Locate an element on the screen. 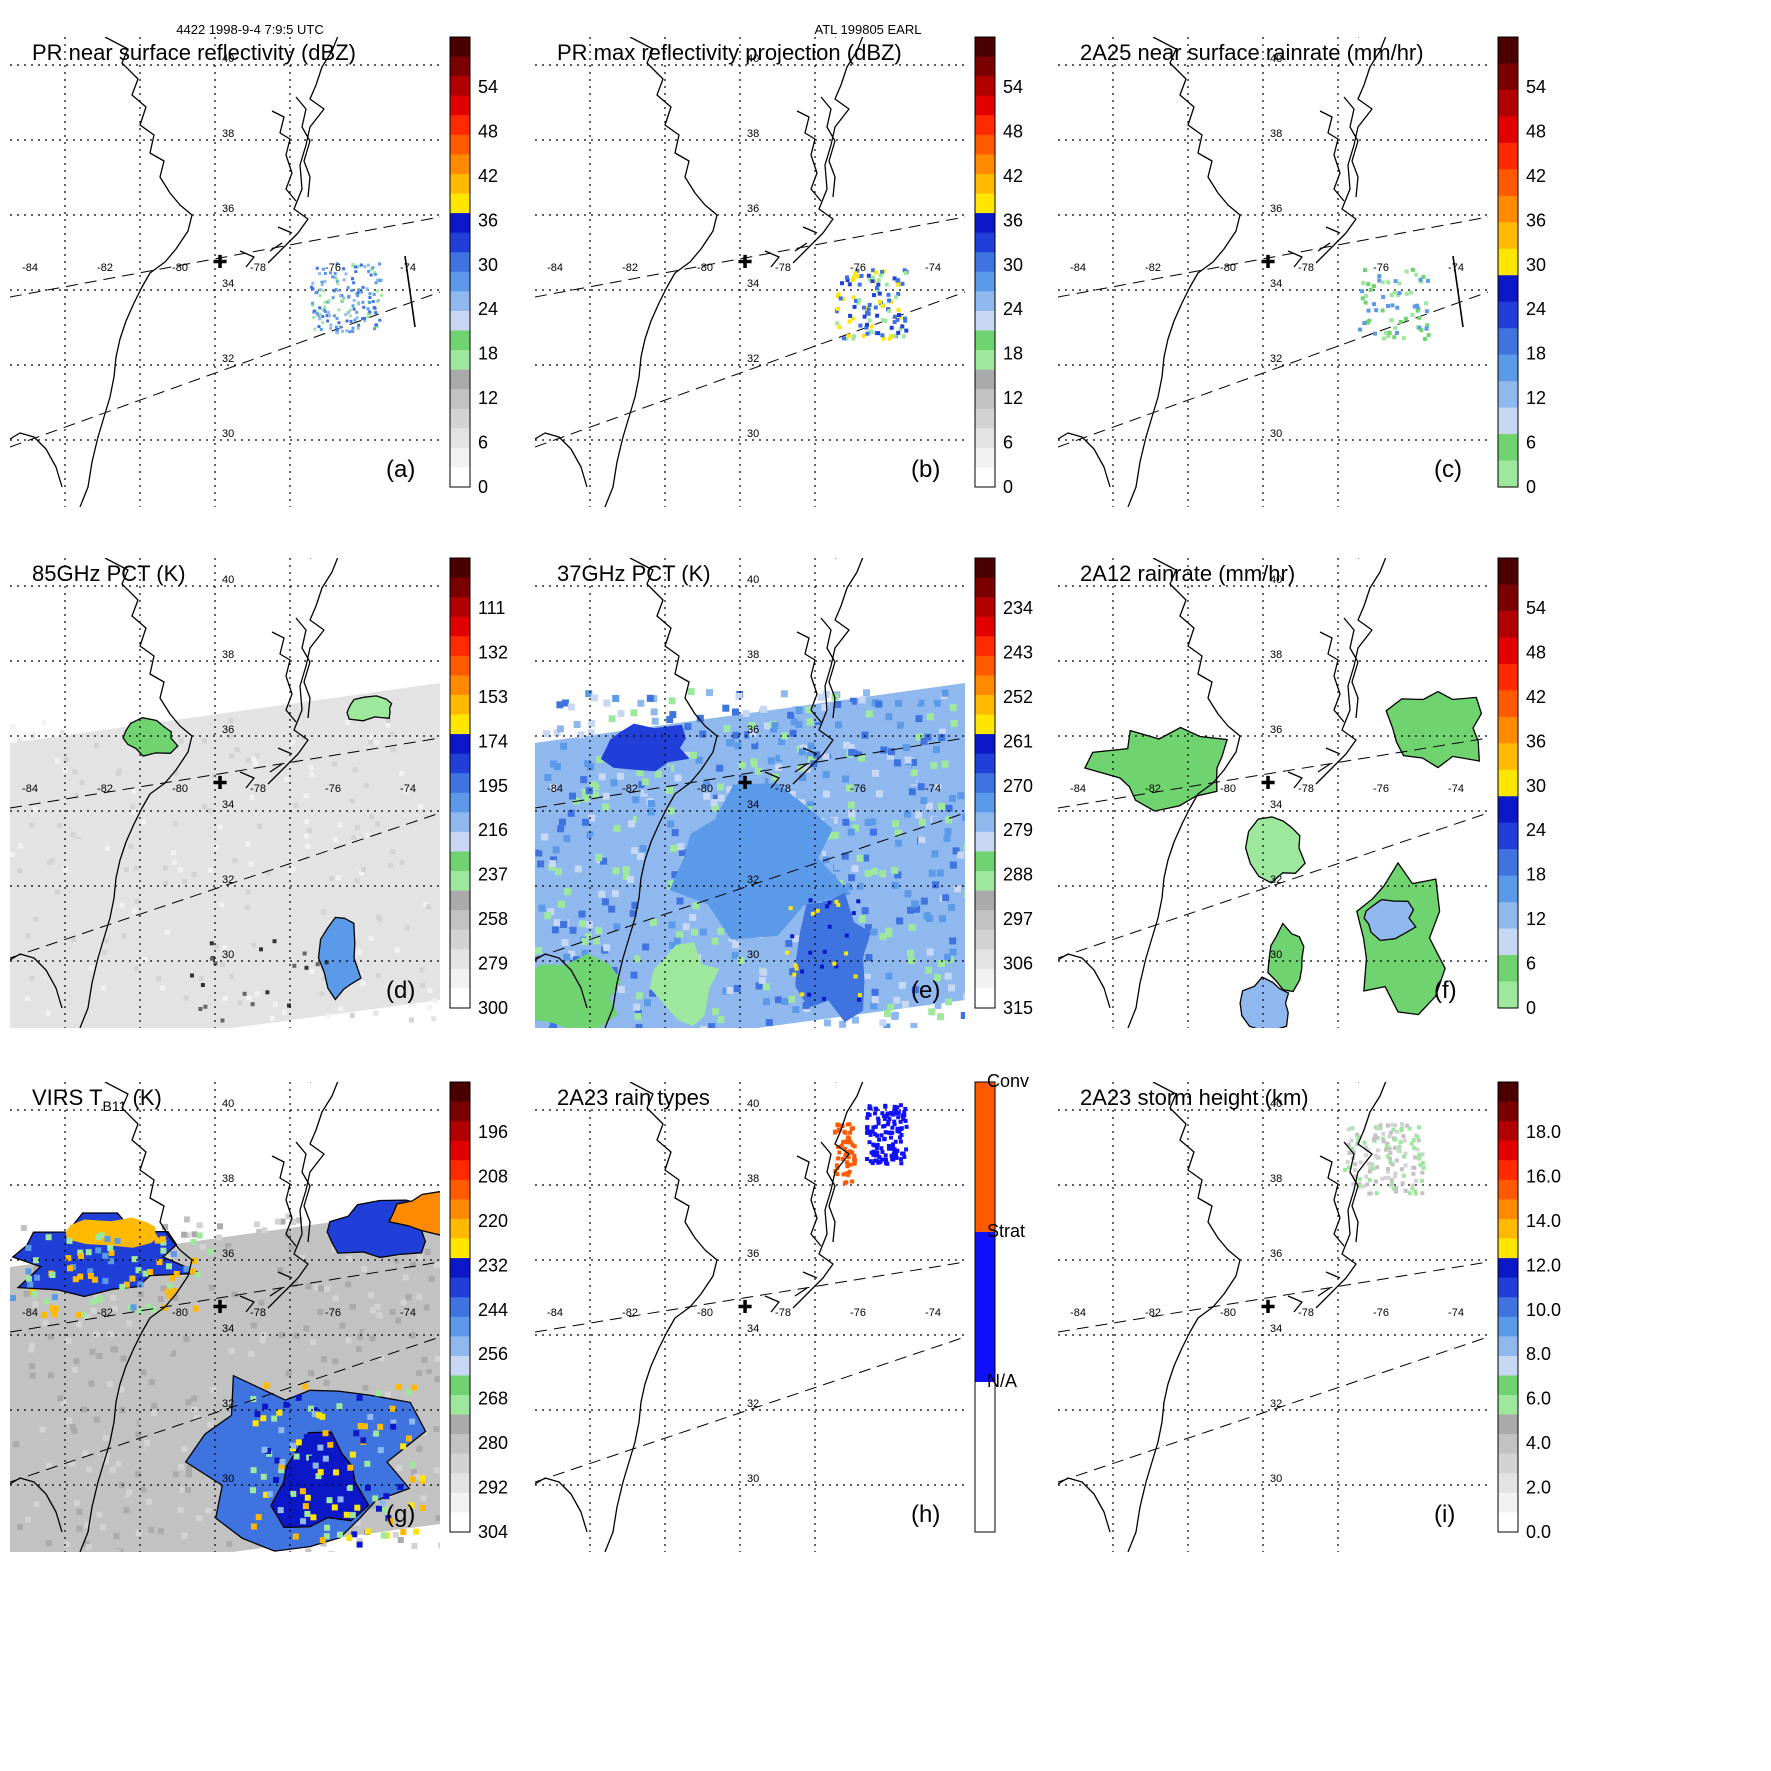 This screenshot has height=1771, width=1771. colorbar-tick-label: 48 is located at coordinates (488, 131).